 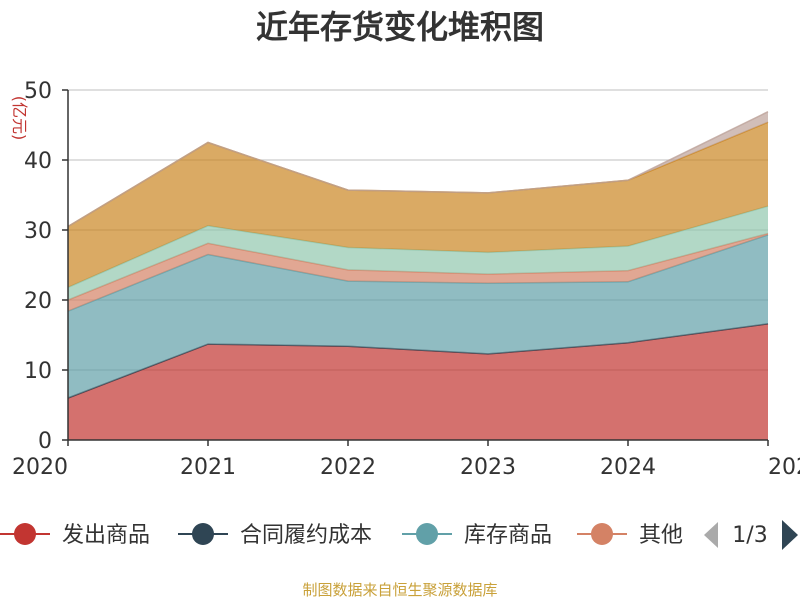 I want to click on x-tick-label: 2022, so click(x=348, y=467).